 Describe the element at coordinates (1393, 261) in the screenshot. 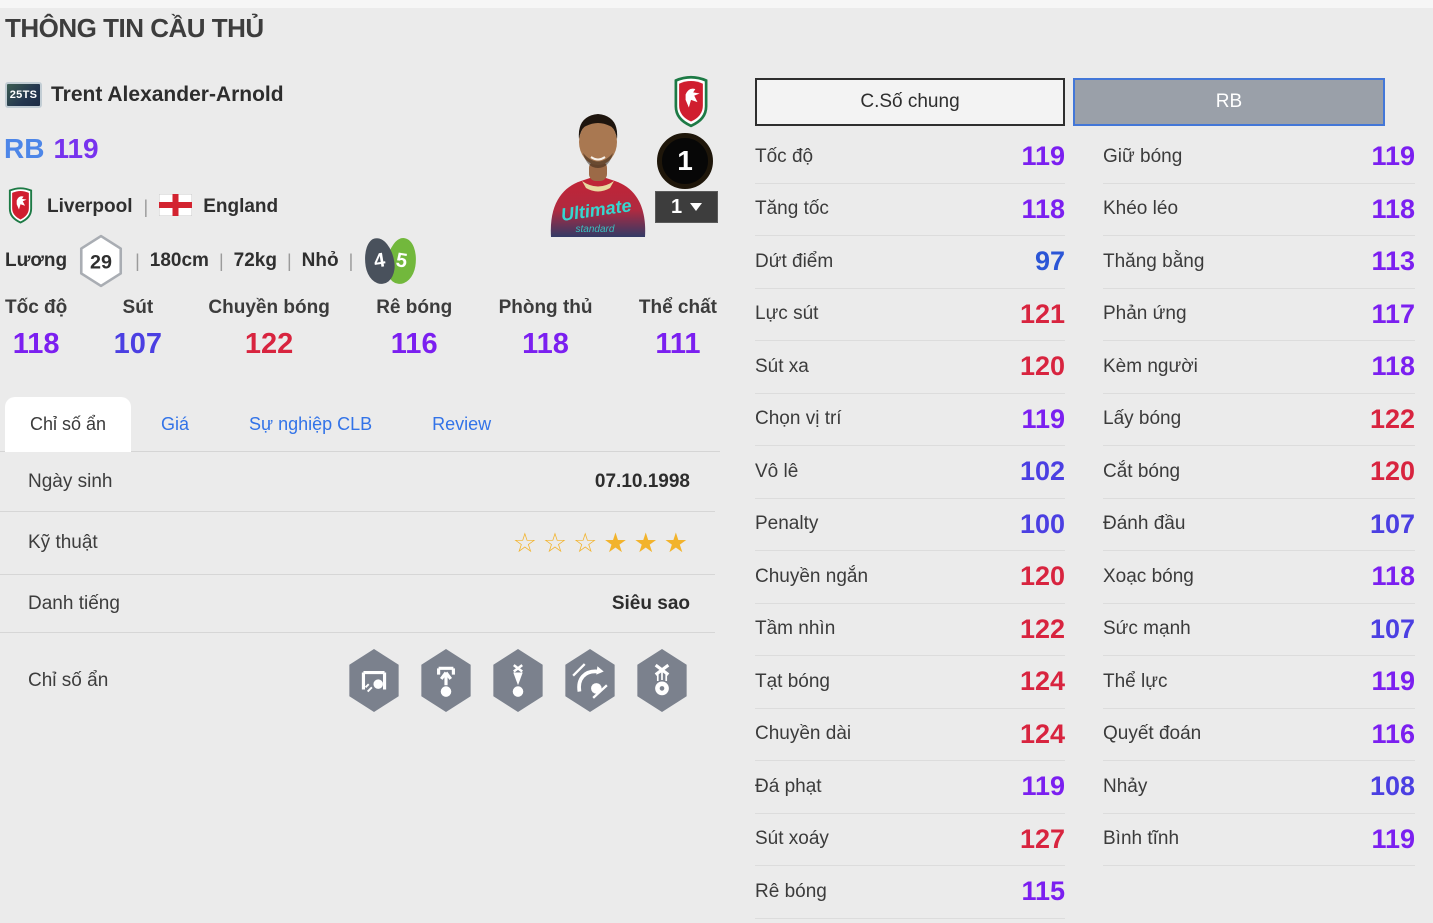

I see `stat-value: 113` at that location.